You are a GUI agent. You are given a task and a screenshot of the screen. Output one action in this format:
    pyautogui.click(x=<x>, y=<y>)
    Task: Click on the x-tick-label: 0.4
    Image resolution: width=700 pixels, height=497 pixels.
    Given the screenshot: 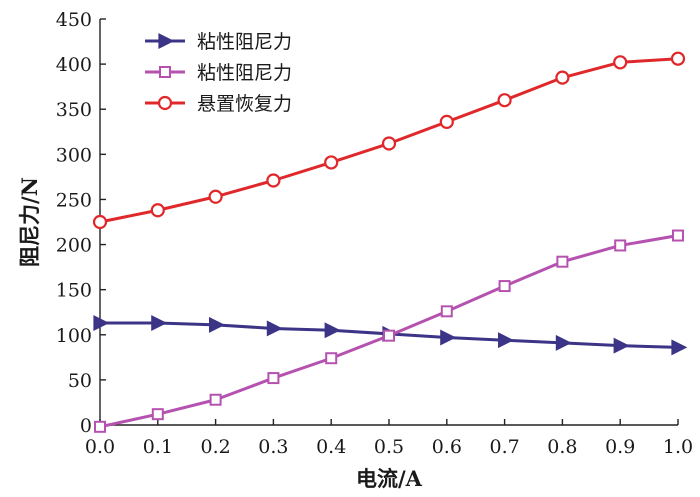 What is the action you would take?
    pyautogui.click(x=331, y=447)
    